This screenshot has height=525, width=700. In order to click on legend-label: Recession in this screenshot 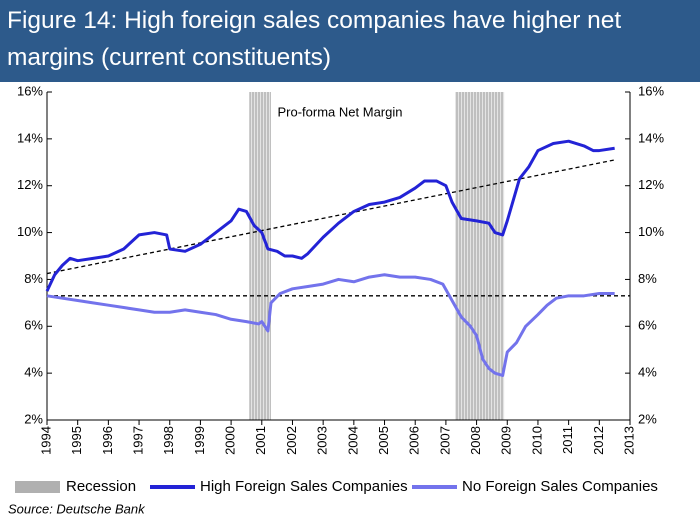, I will do `click(101, 486)`.